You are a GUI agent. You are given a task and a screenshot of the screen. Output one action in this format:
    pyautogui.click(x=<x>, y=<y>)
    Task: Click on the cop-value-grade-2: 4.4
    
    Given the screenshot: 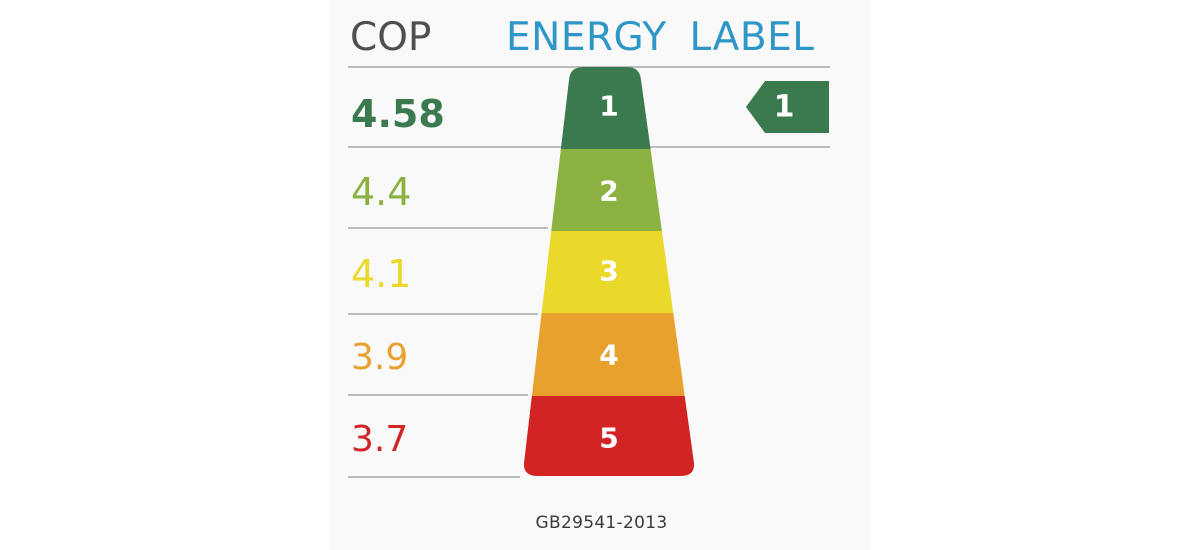 What is the action you would take?
    pyautogui.click(x=381, y=192)
    